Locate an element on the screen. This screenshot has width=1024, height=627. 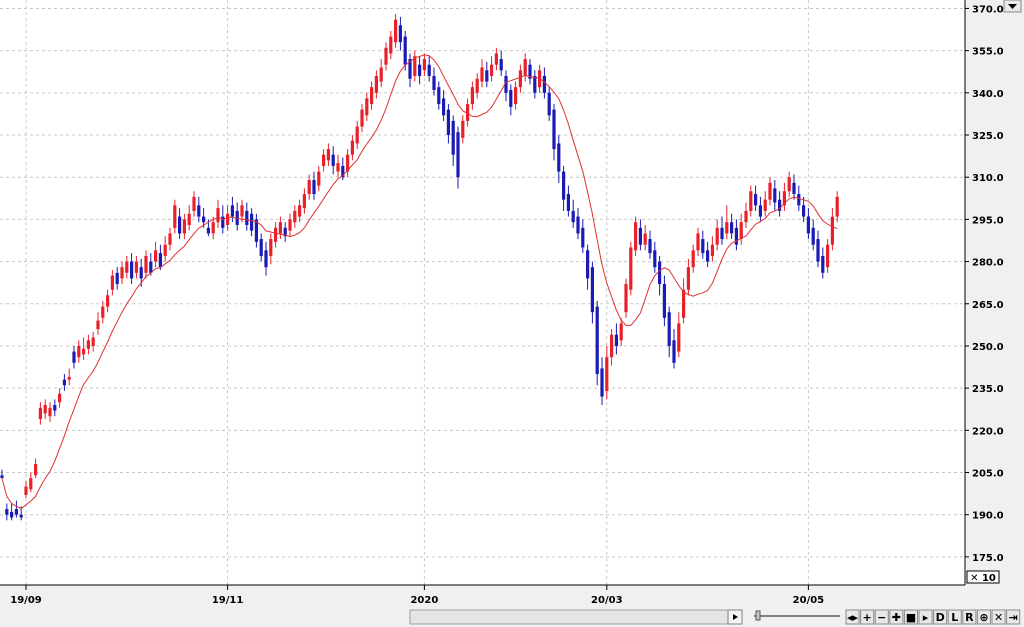
dropdown-button is located at coordinates (1012, 6).